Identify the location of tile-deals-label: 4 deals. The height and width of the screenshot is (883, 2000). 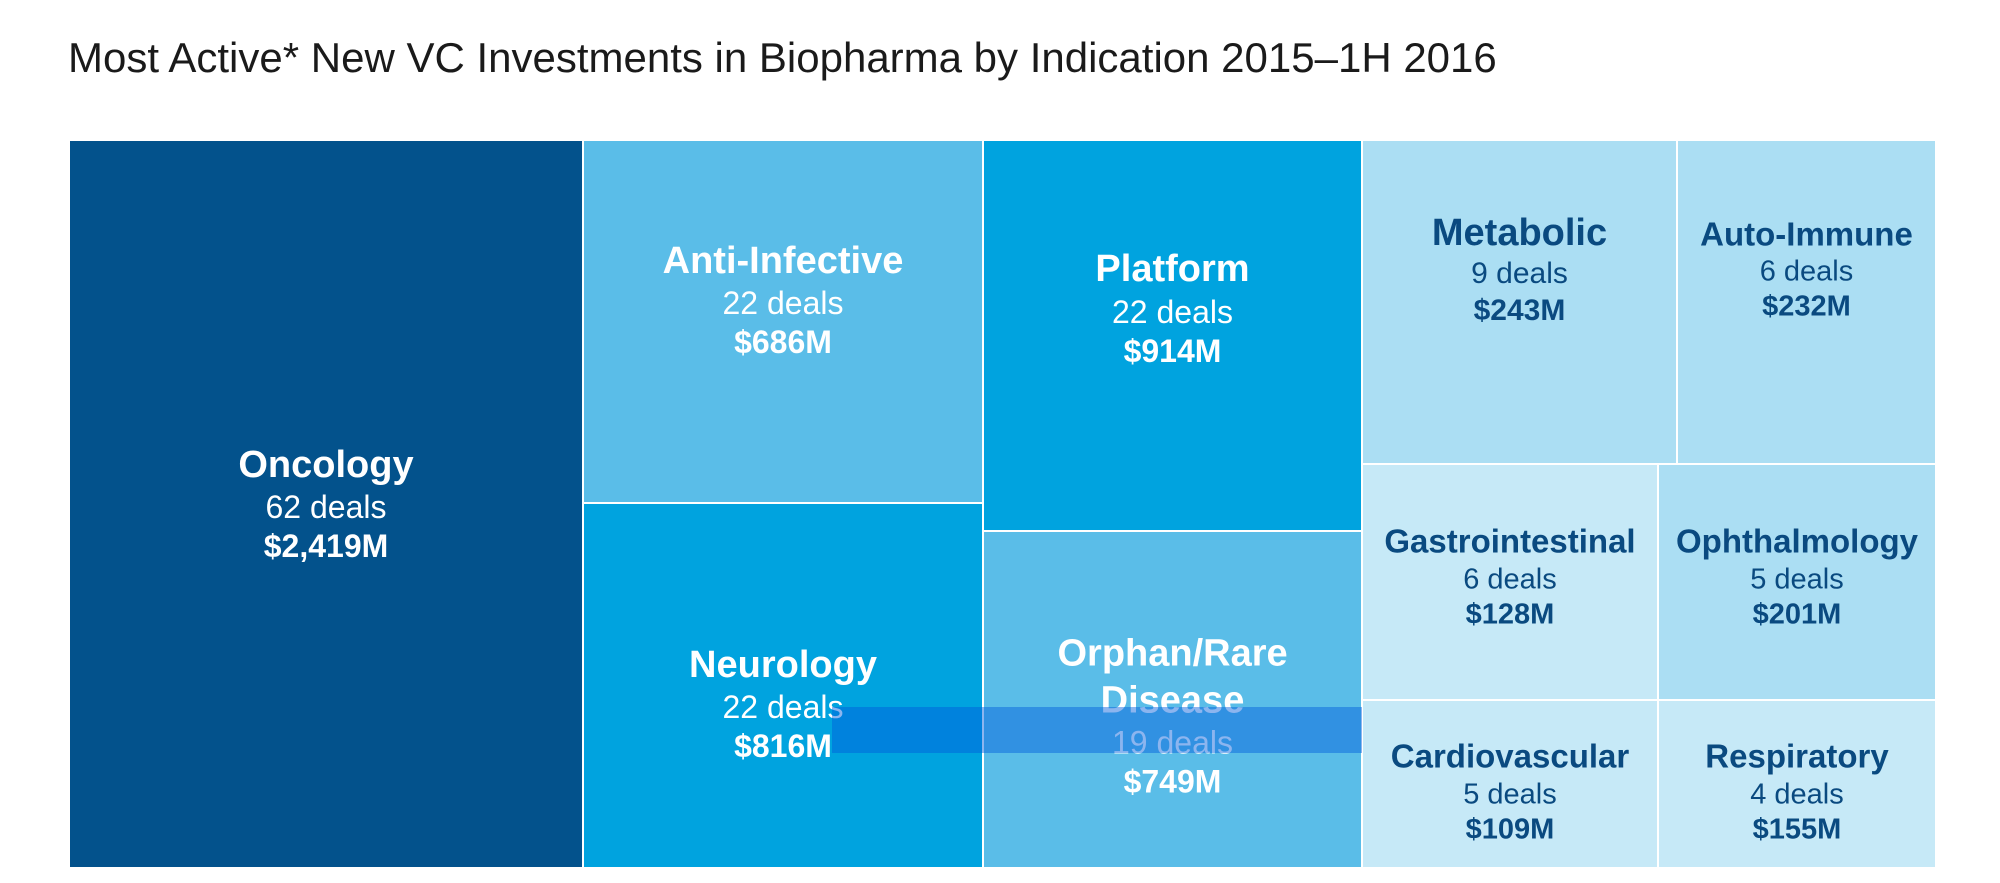
(1797, 794).